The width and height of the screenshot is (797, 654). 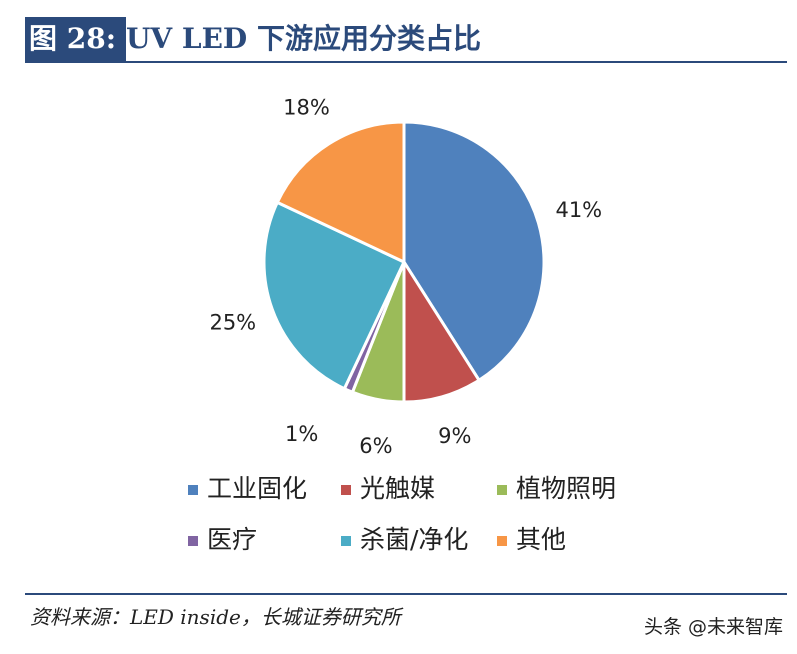 I want to click on figure-header: 图 28: UV LED 下游应用分类占比, so click(x=406, y=40).